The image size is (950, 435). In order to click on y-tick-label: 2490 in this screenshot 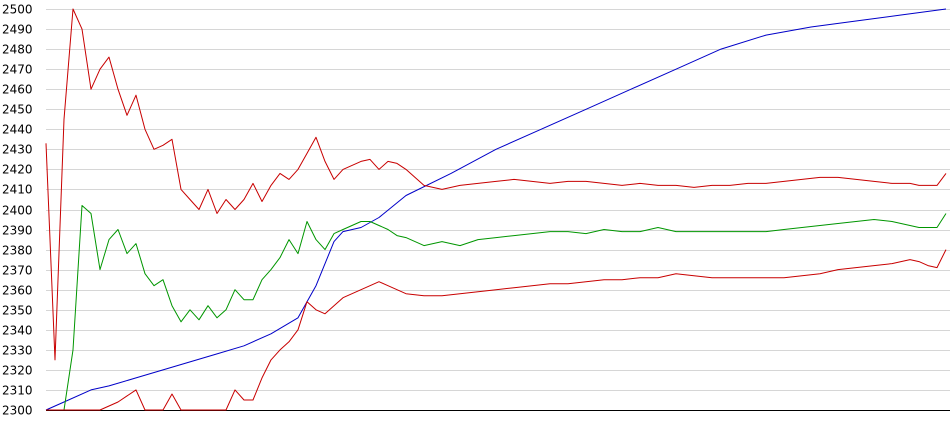, I will do `click(17, 30)`.